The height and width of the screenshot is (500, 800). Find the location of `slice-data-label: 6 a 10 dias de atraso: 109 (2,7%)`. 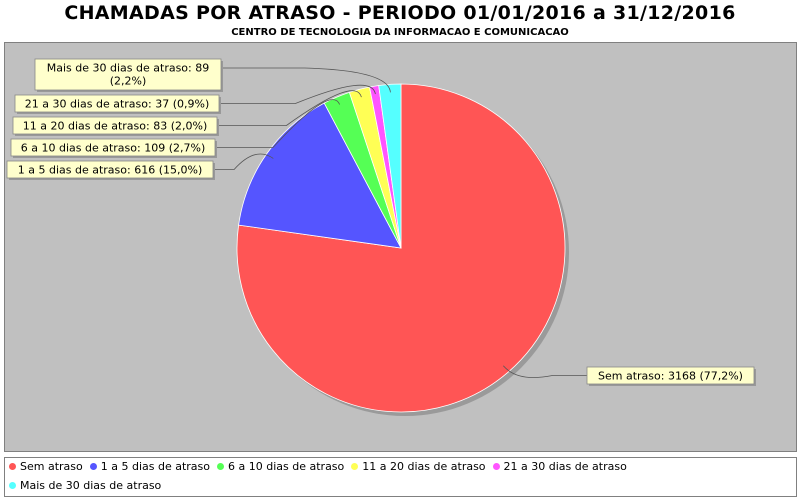

slice-data-label: 6 a 10 dias de atraso: 109 (2,7%) is located at coordinates (113, 148).